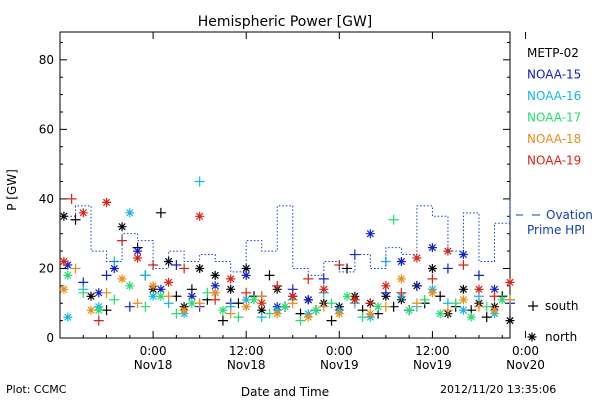 This screenshot has width=600, height=405. I want to click on plot-credit: Plot: CCMC, so click(36, 389).